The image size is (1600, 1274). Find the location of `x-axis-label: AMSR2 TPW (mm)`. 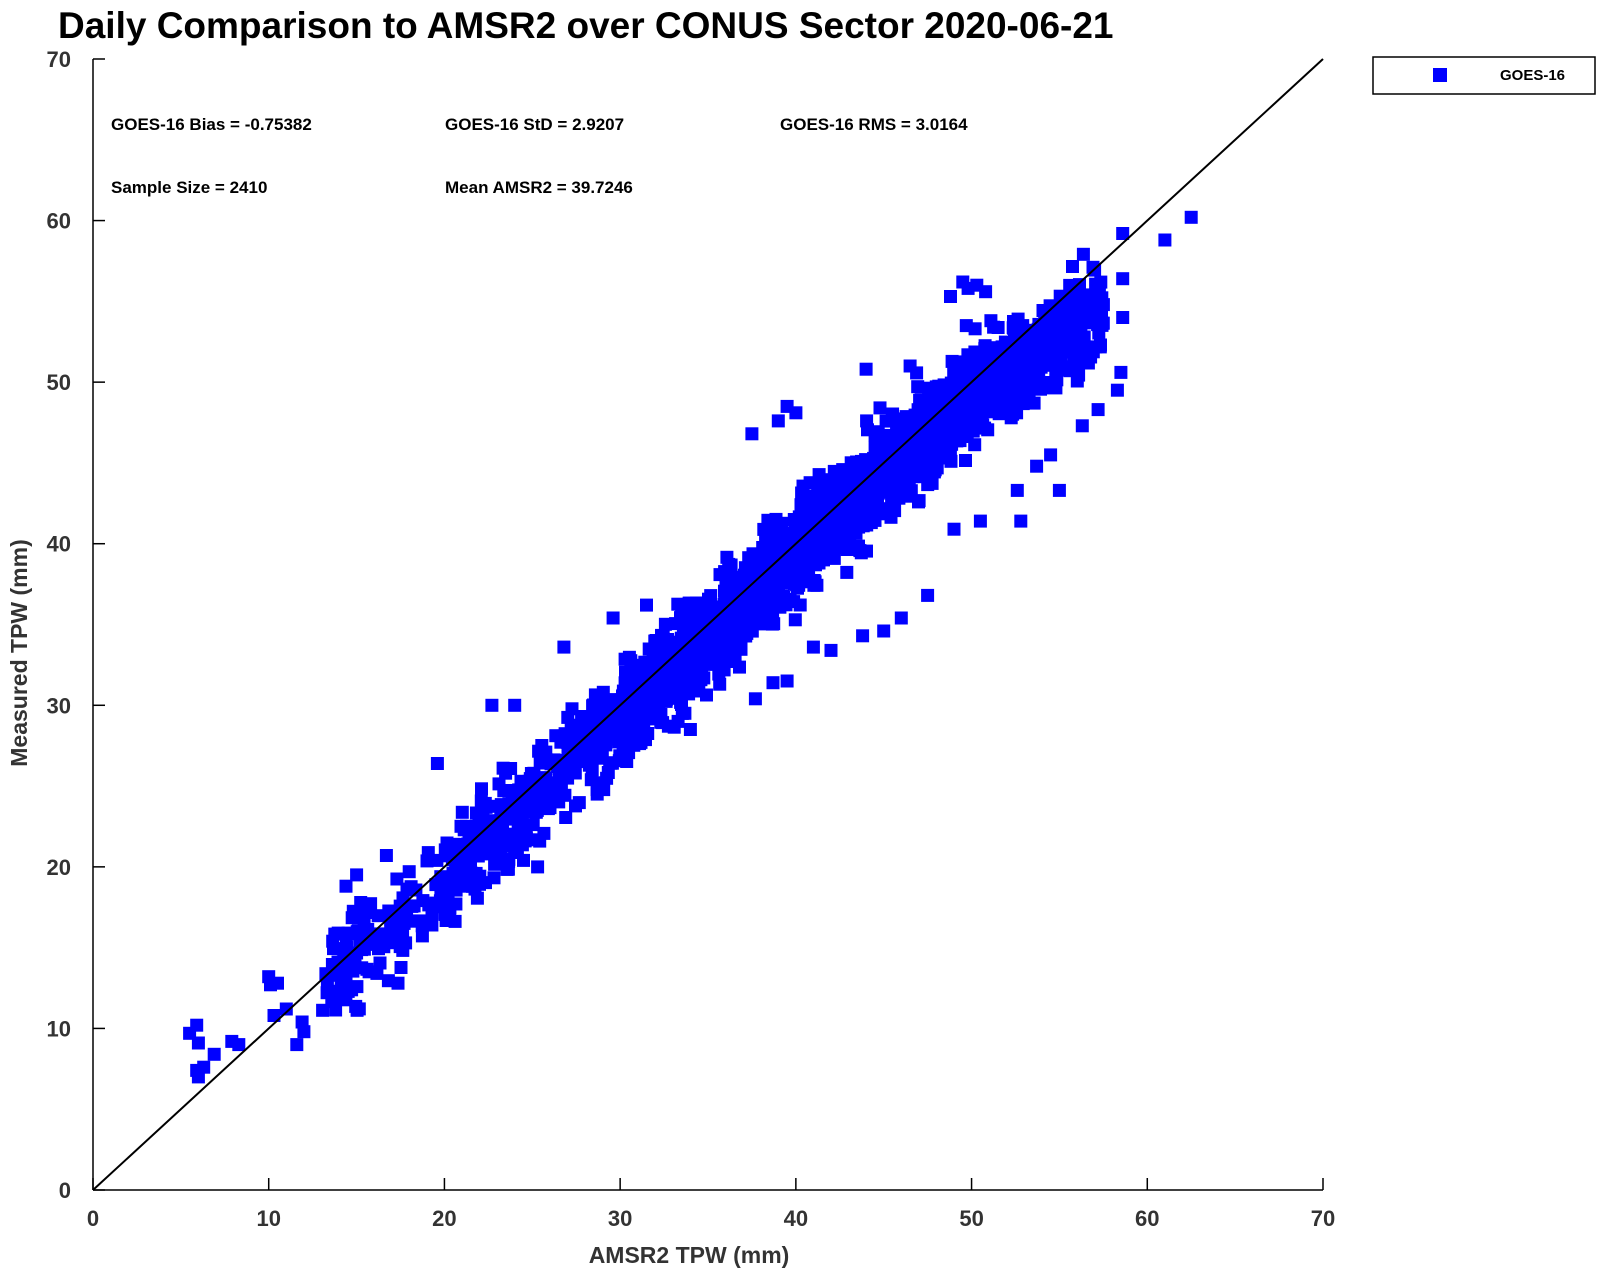

x-axis-label: AMSR2 TPW (mm) is located at coordinates (689, 1255).